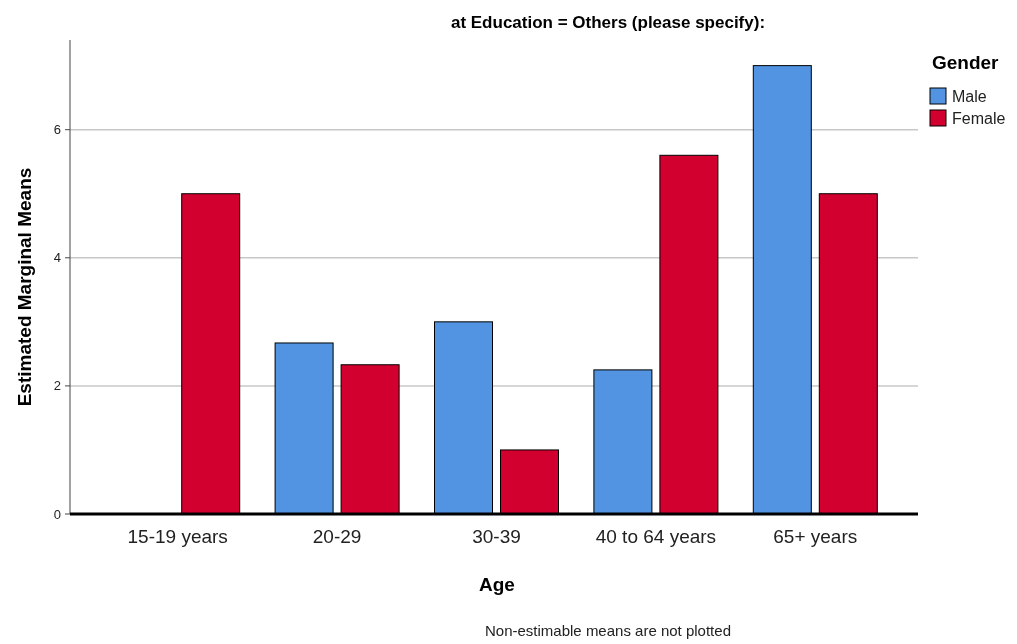  What do you see at coordinates (497, 584) in the screenshot?
I see `x-axis-title: Age` at bounding box center [497, 584].